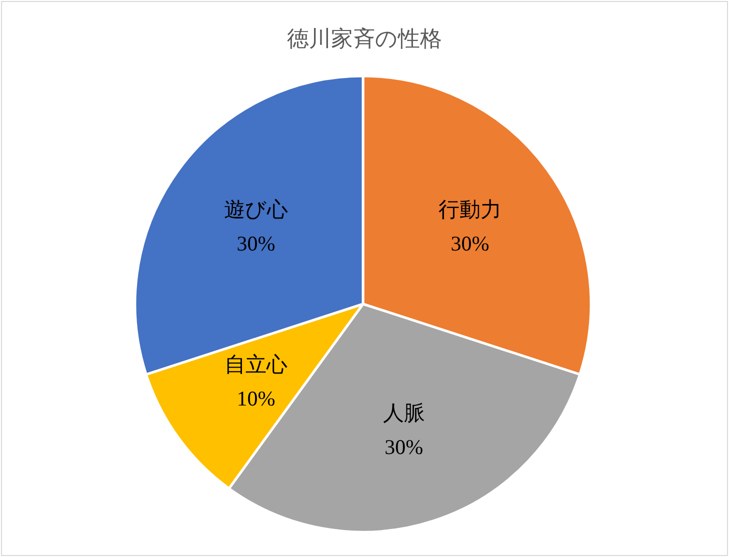 This screenshot has width=729, height=557. What do you see at coordinates (470, 209) in the screenshot?
I see `slice-label: 行動力` at bounding box center [470, 209].